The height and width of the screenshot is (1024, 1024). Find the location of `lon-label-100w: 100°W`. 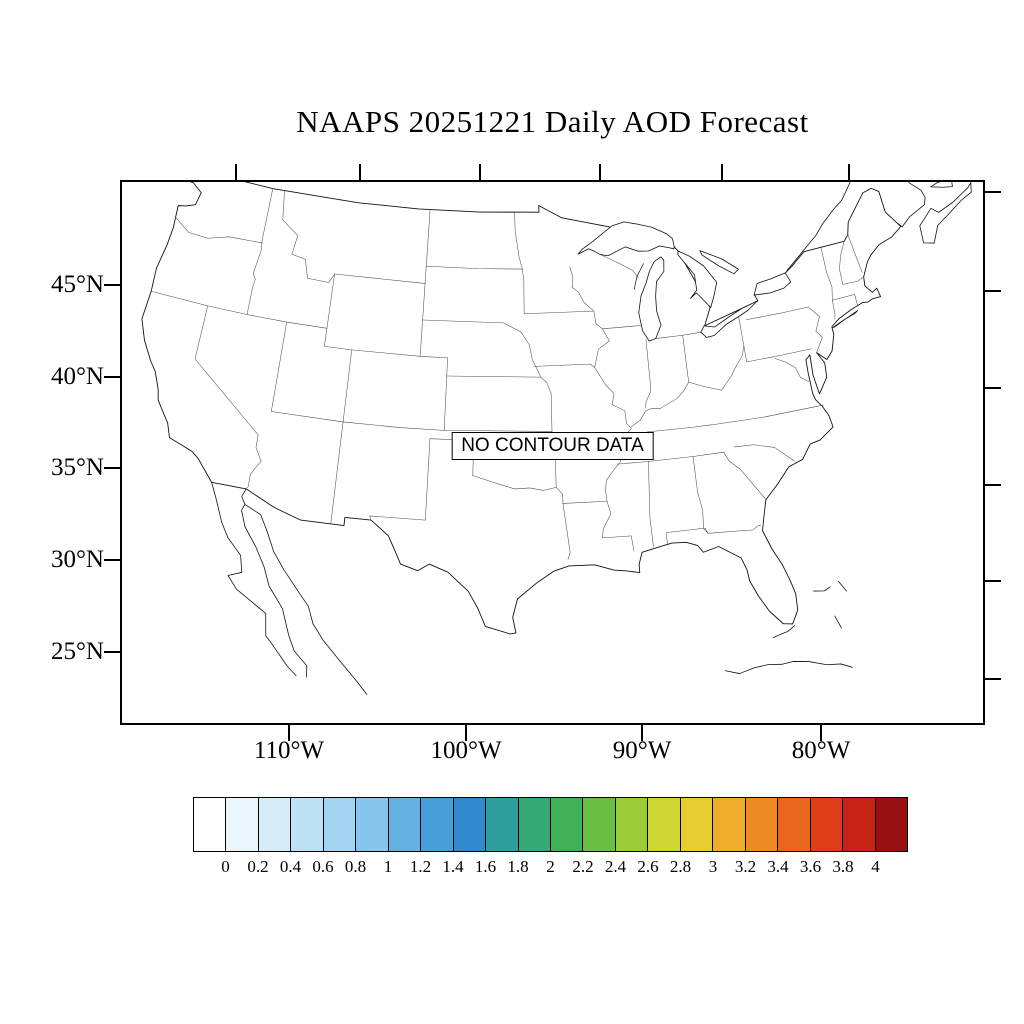

lon-label-100w: 100°W is located at coordinates (466, 750).